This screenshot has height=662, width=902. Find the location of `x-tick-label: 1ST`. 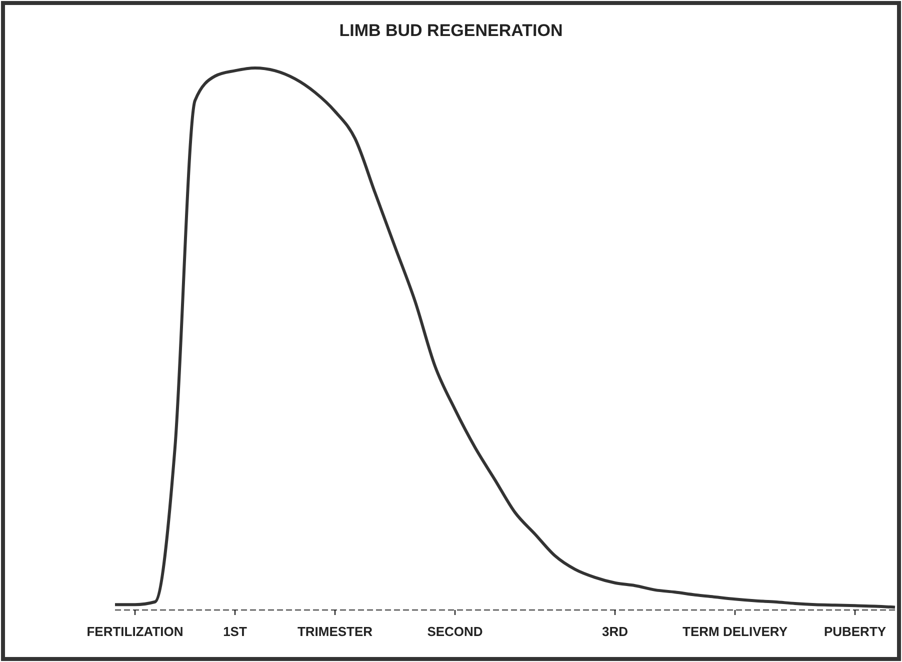

x-tick-label: 1ST is located at coordinates (235, 632).